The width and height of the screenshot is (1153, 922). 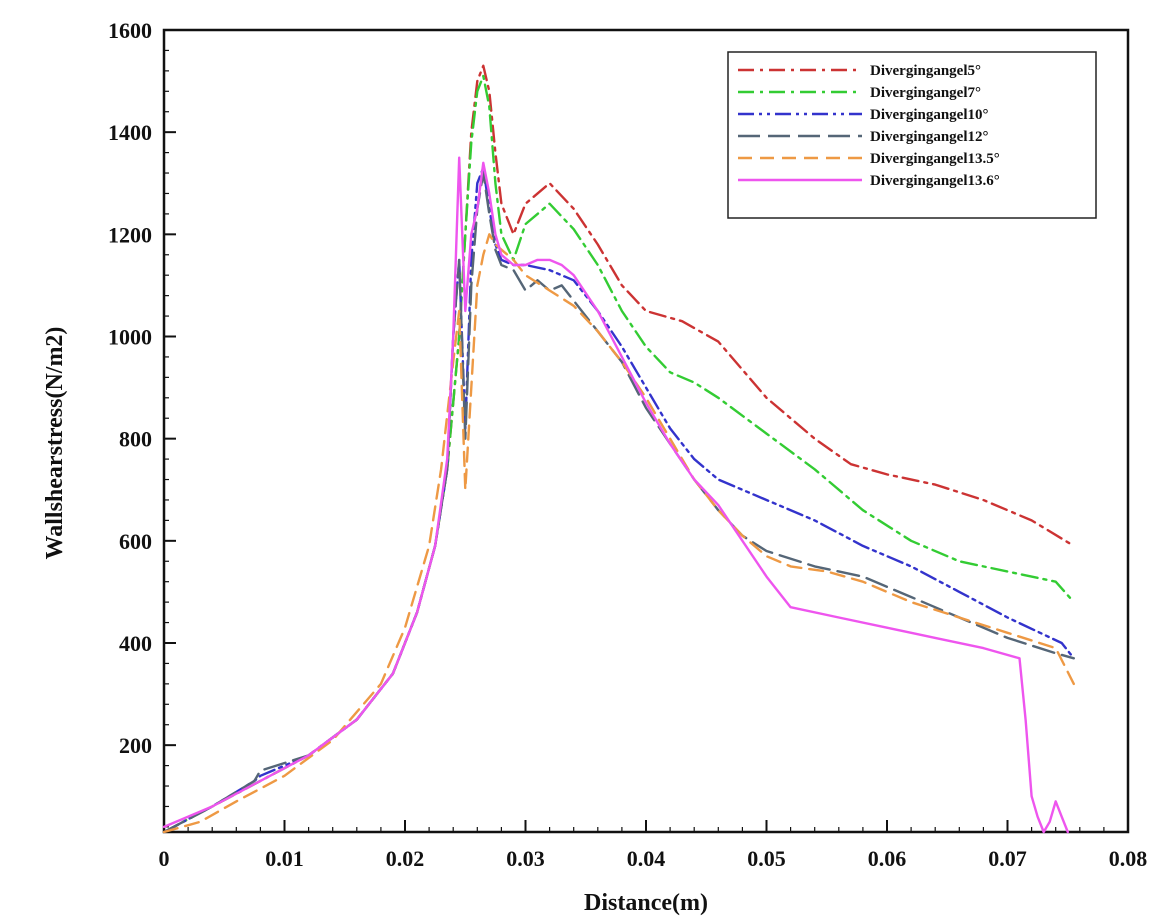 I want to click on y-axis-title: Wallshearstress(N/m2), so click(x=55, y=443).